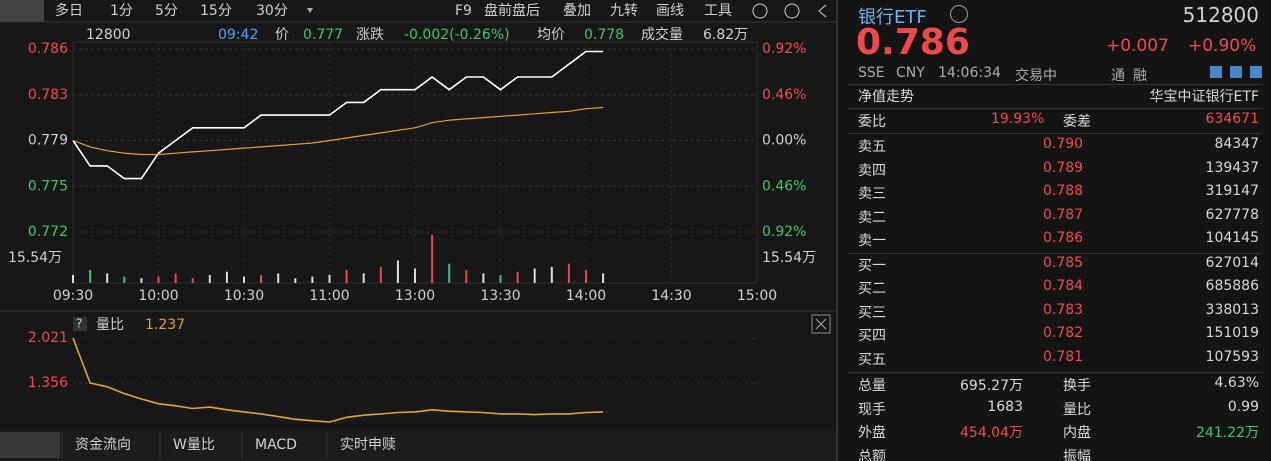 The width and height of the screenshot is (1271, 461). Describe the element at coordinates (282, 35) in the screenshot. I see `legend-price: 价` at that location.